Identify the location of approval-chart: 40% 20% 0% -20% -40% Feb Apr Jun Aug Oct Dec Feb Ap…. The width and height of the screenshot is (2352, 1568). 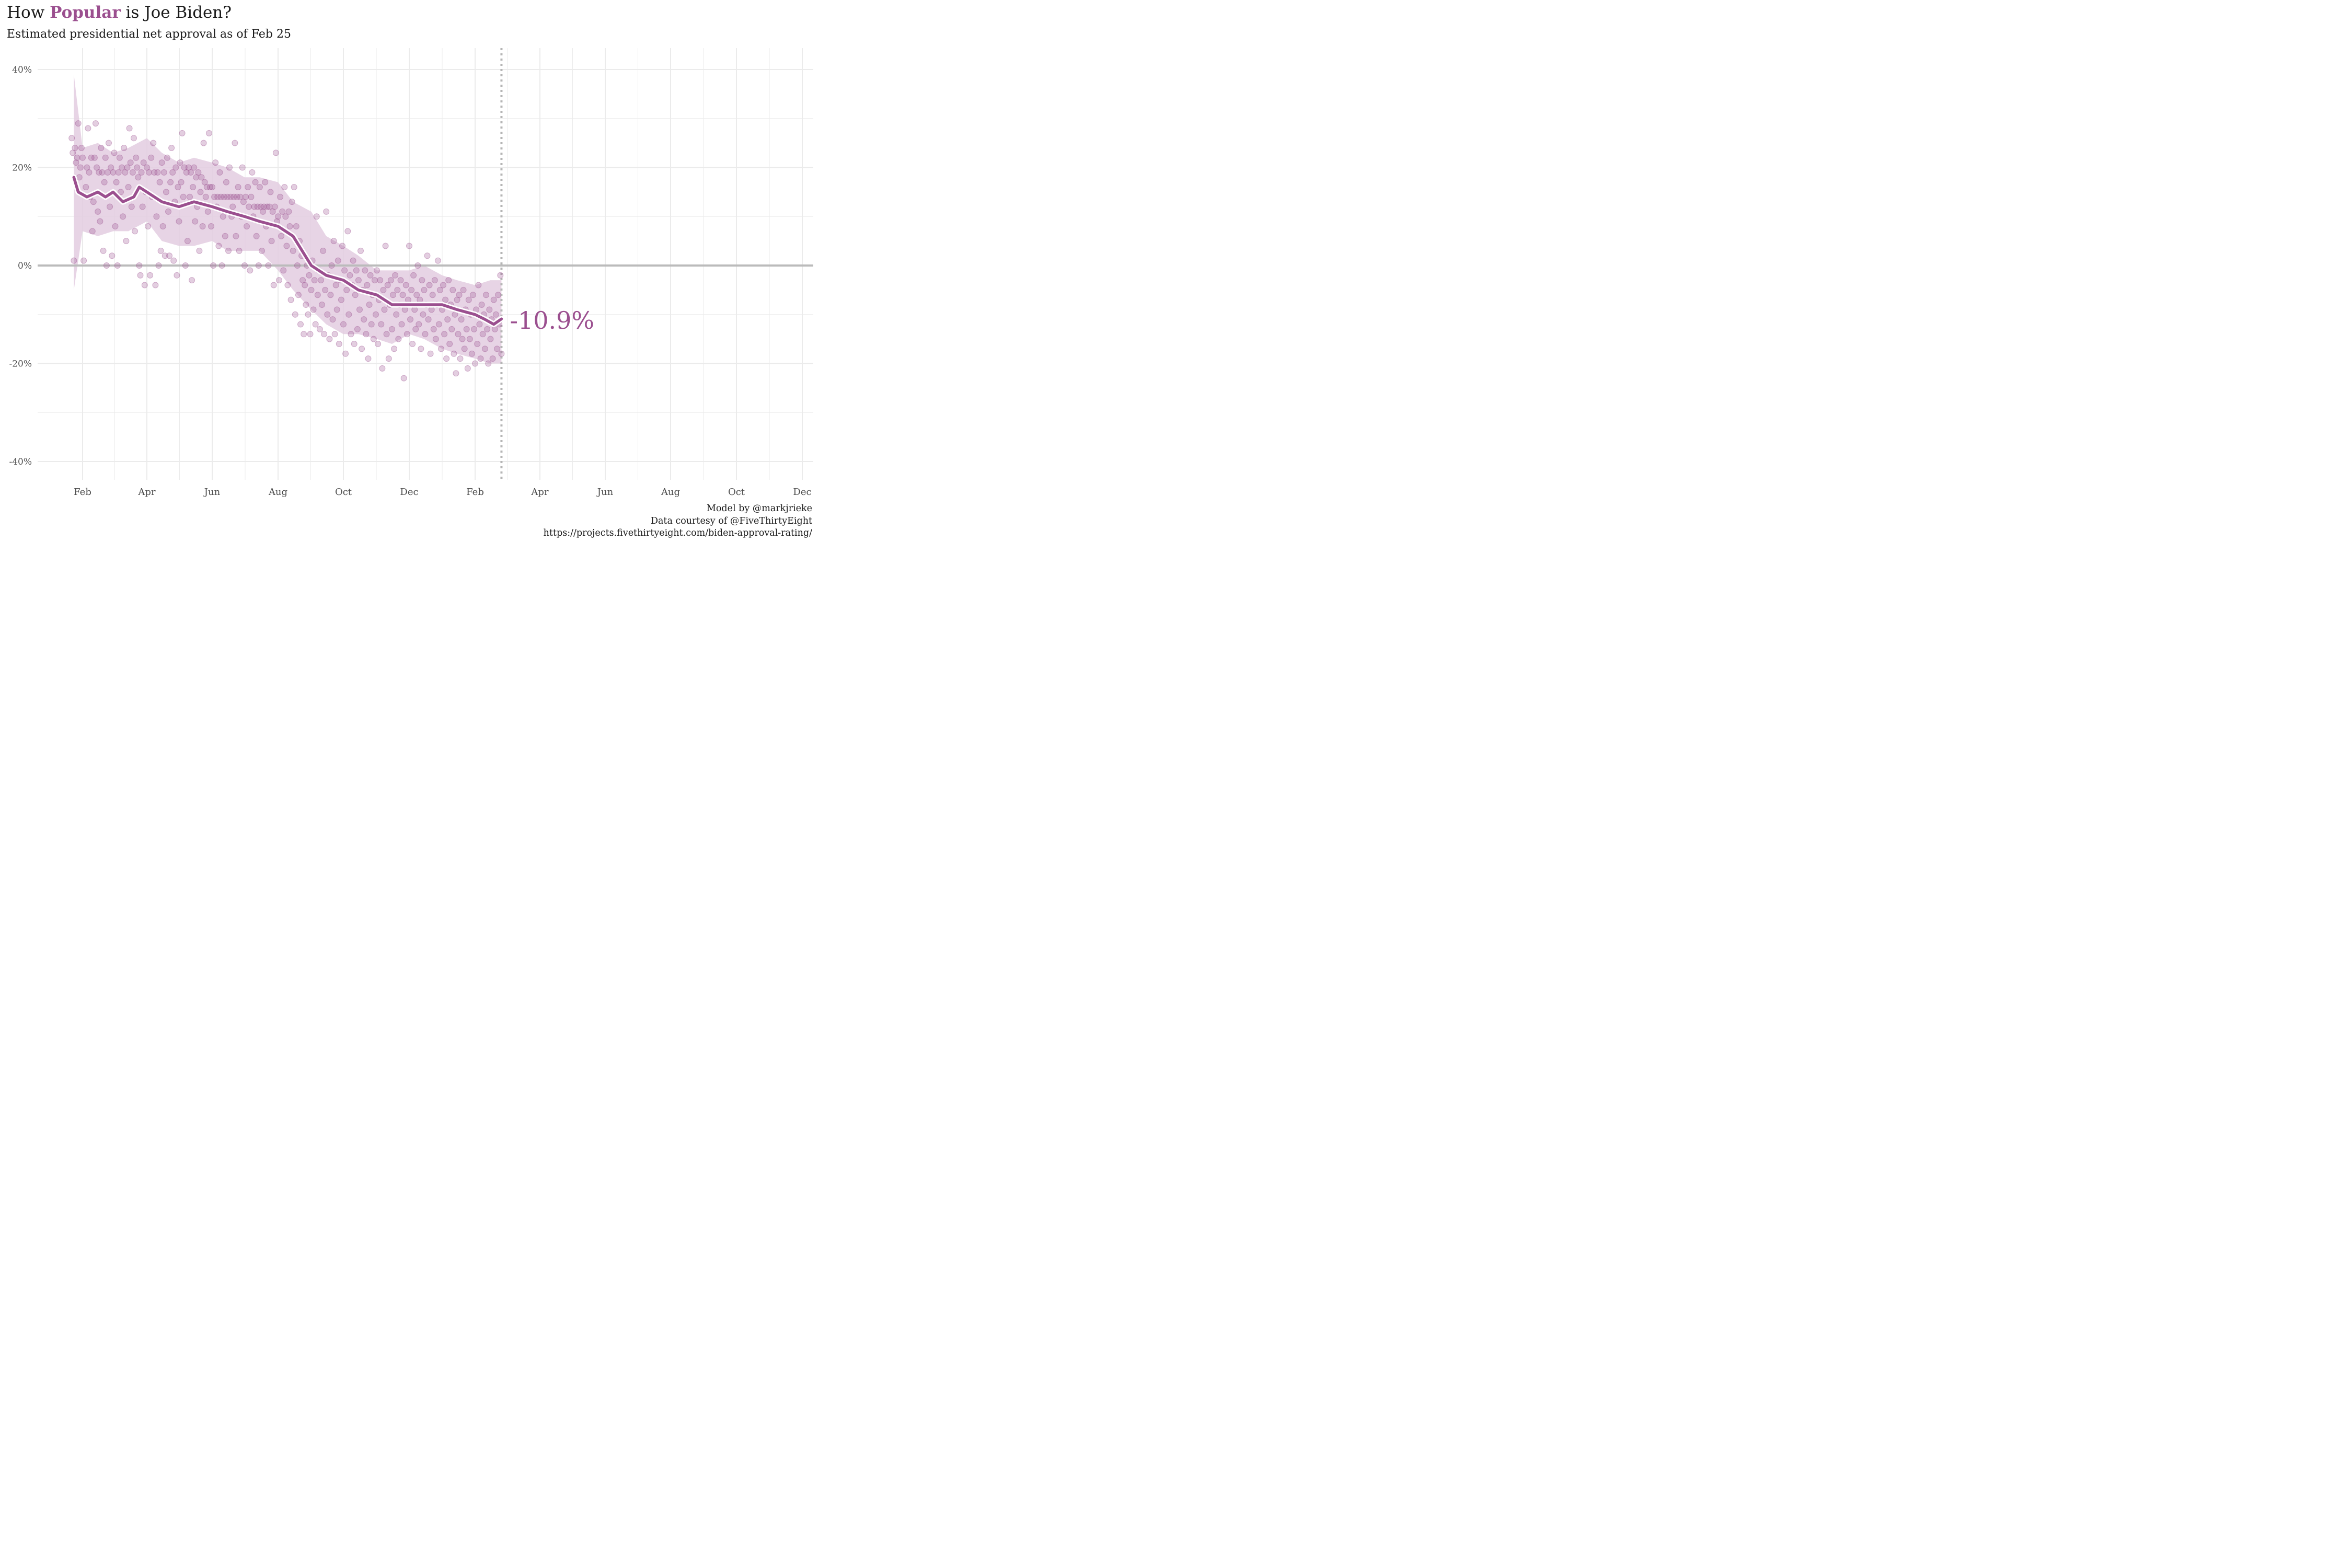
(411, 273).